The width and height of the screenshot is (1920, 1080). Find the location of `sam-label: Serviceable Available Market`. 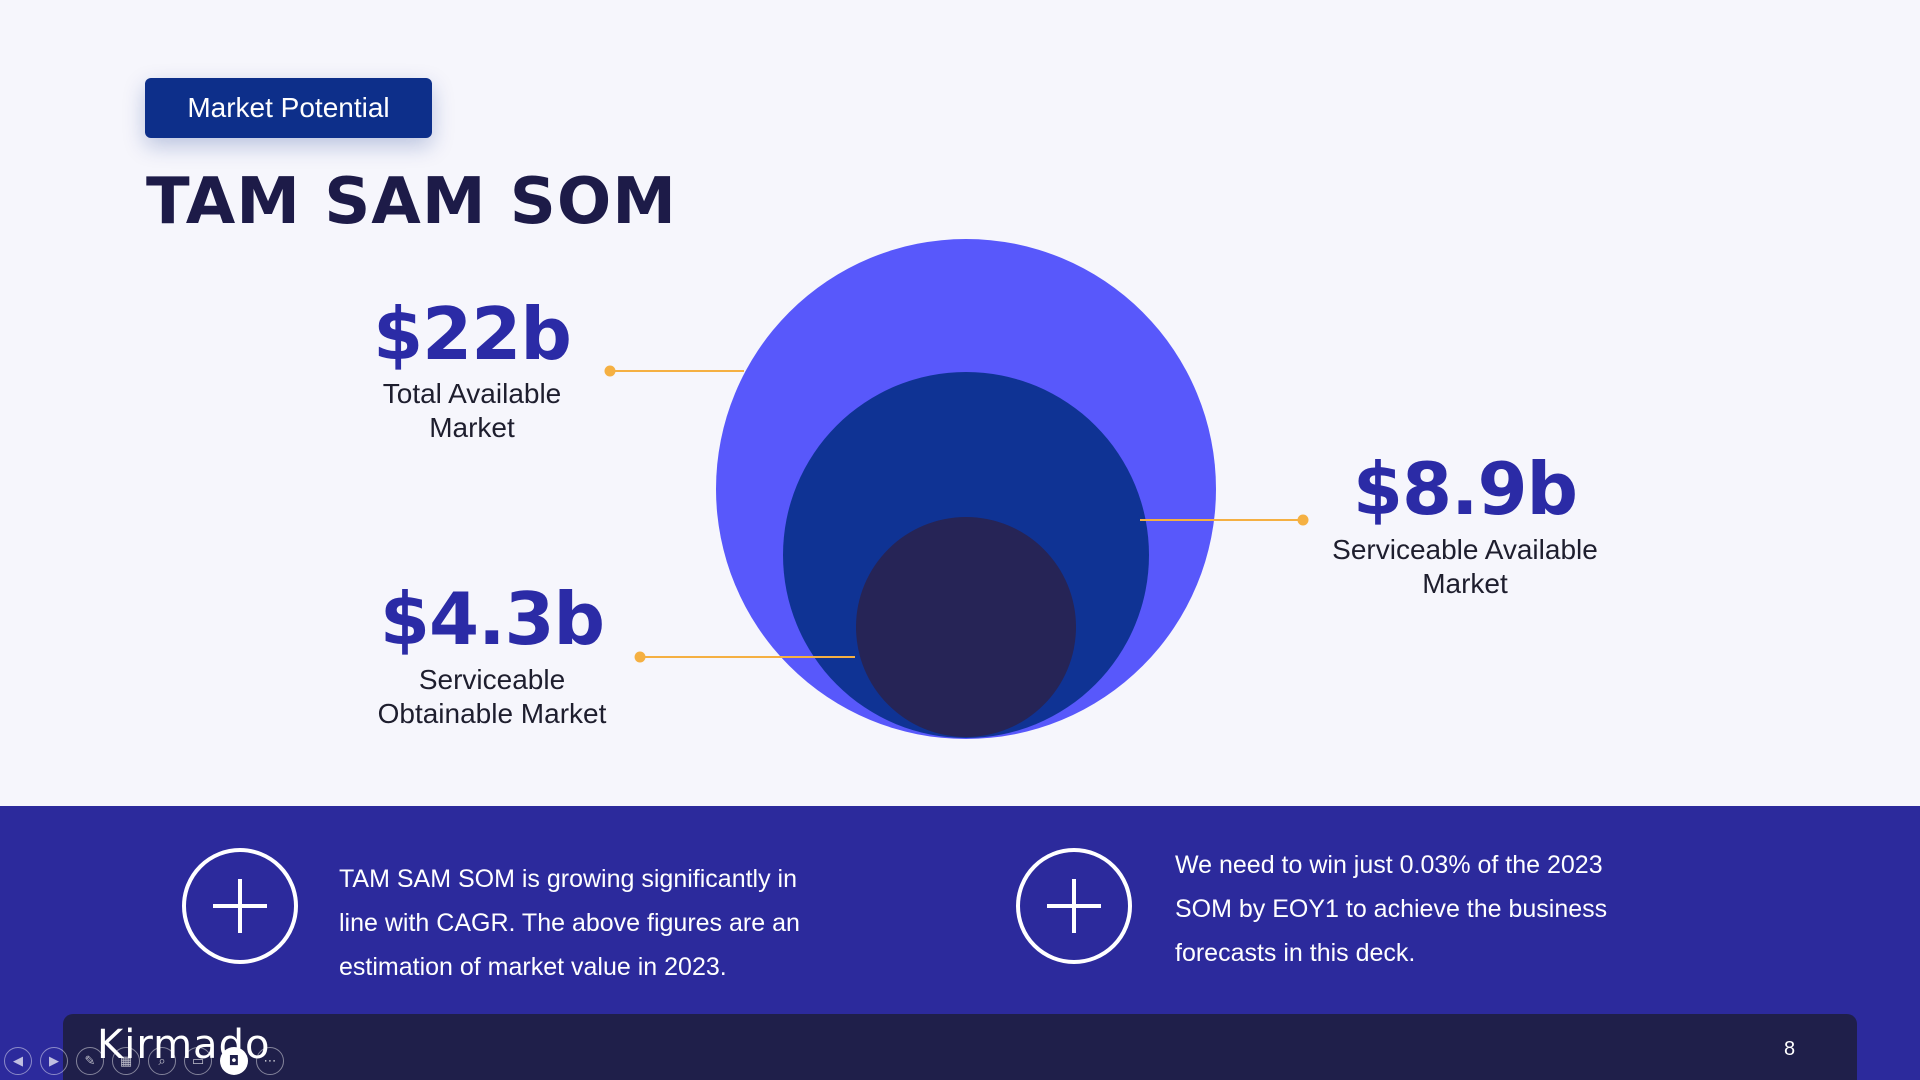

sam-label: Serviceable Available Market is located at coordinates (1465, 566).